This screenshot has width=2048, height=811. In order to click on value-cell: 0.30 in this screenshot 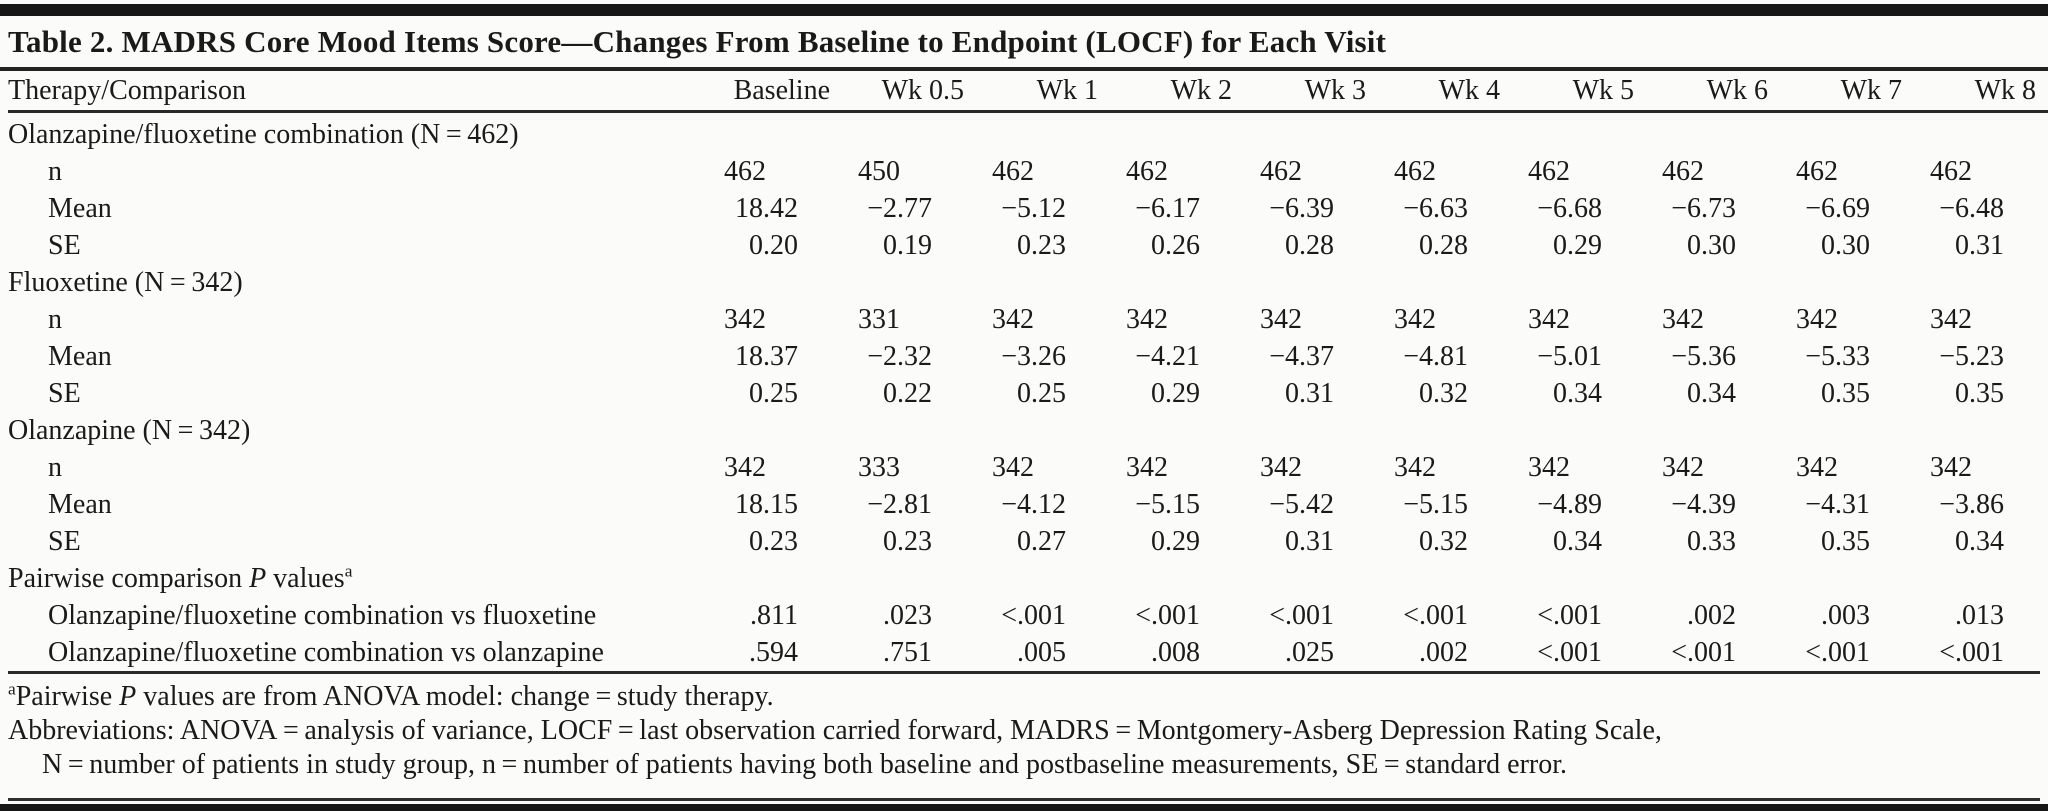, I will do `click(1845, 245)`.